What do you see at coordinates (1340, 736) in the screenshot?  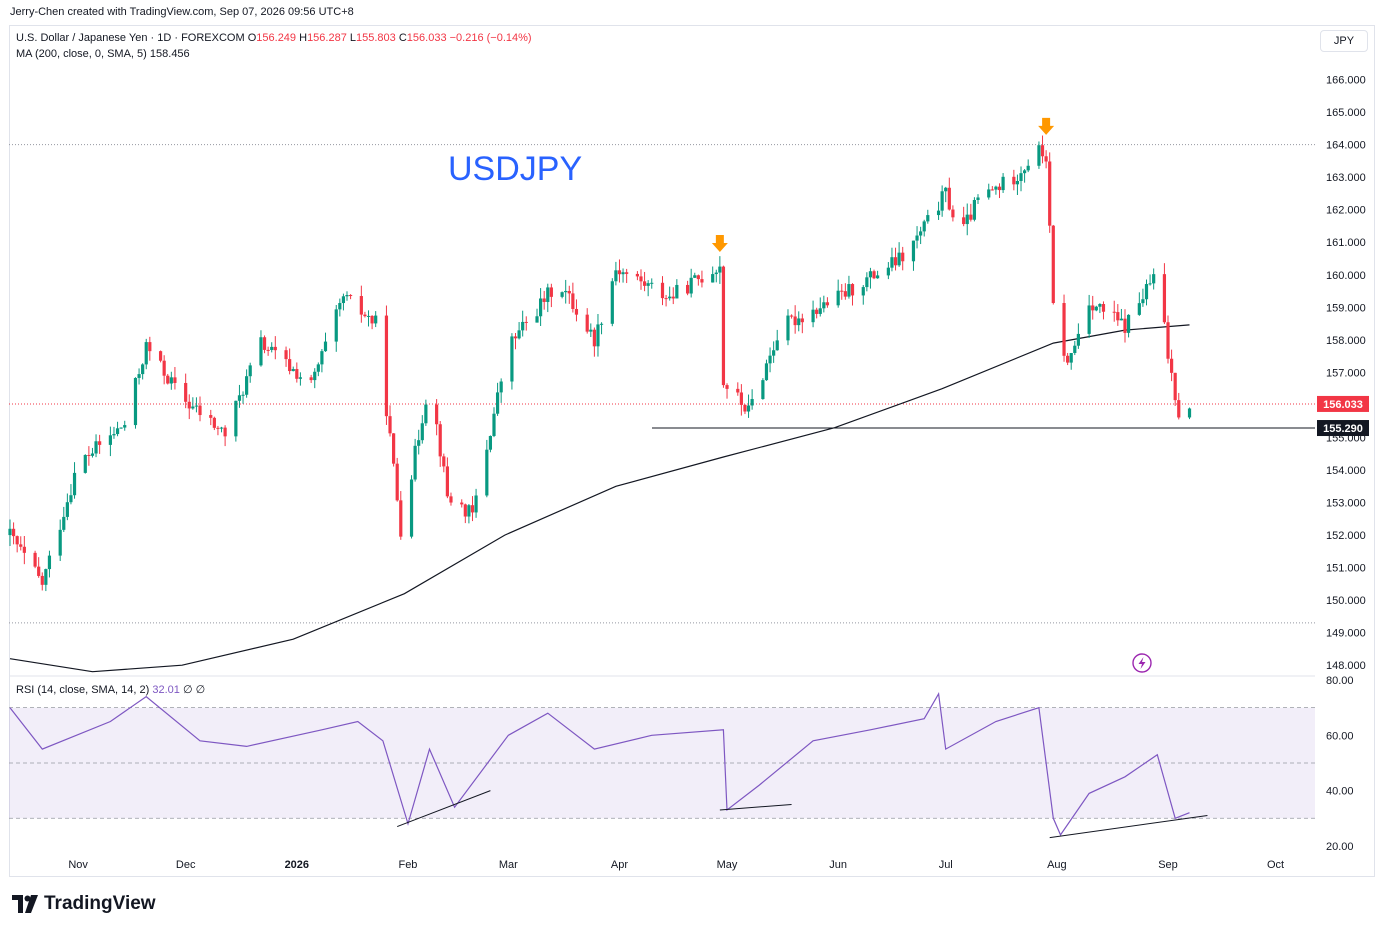 I see `rsi-tick-label: 60.00` at bounding box center [1340, 736].